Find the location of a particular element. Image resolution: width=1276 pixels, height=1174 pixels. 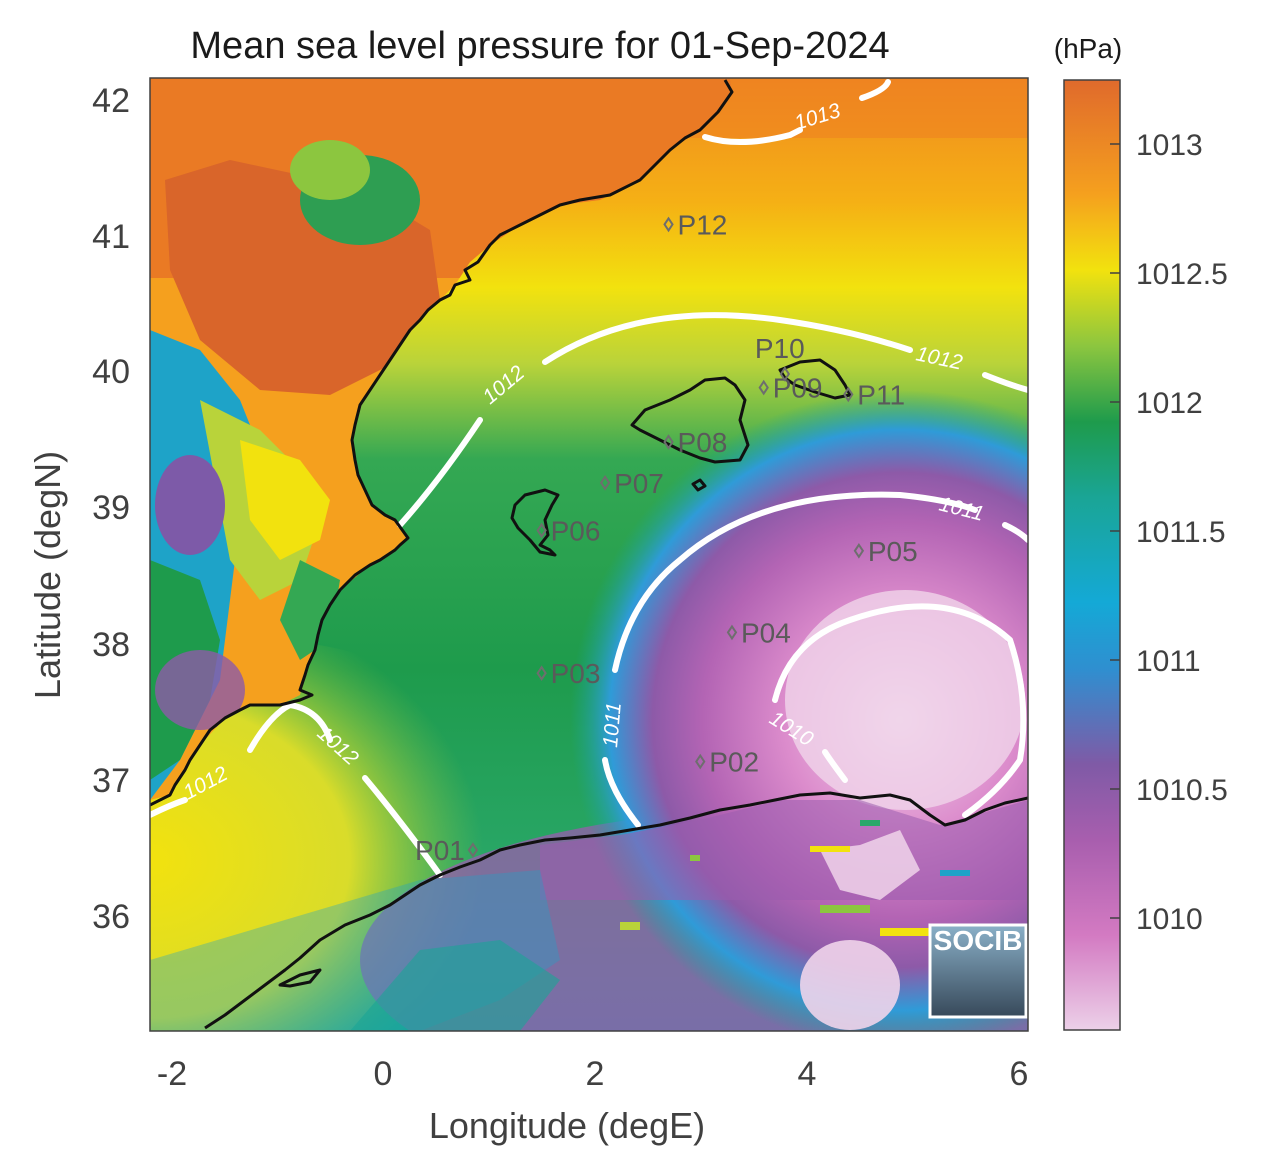

north-africa-coastline is located at coordinates (616, 910).